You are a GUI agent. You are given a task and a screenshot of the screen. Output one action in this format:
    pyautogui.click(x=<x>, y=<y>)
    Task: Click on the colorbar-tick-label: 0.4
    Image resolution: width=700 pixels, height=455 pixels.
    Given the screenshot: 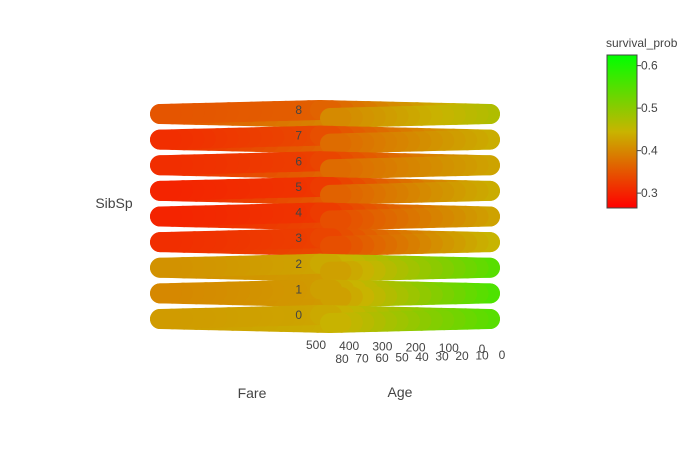 What is the action you would take?
    pyautogui.click(x=649, y=151)
    